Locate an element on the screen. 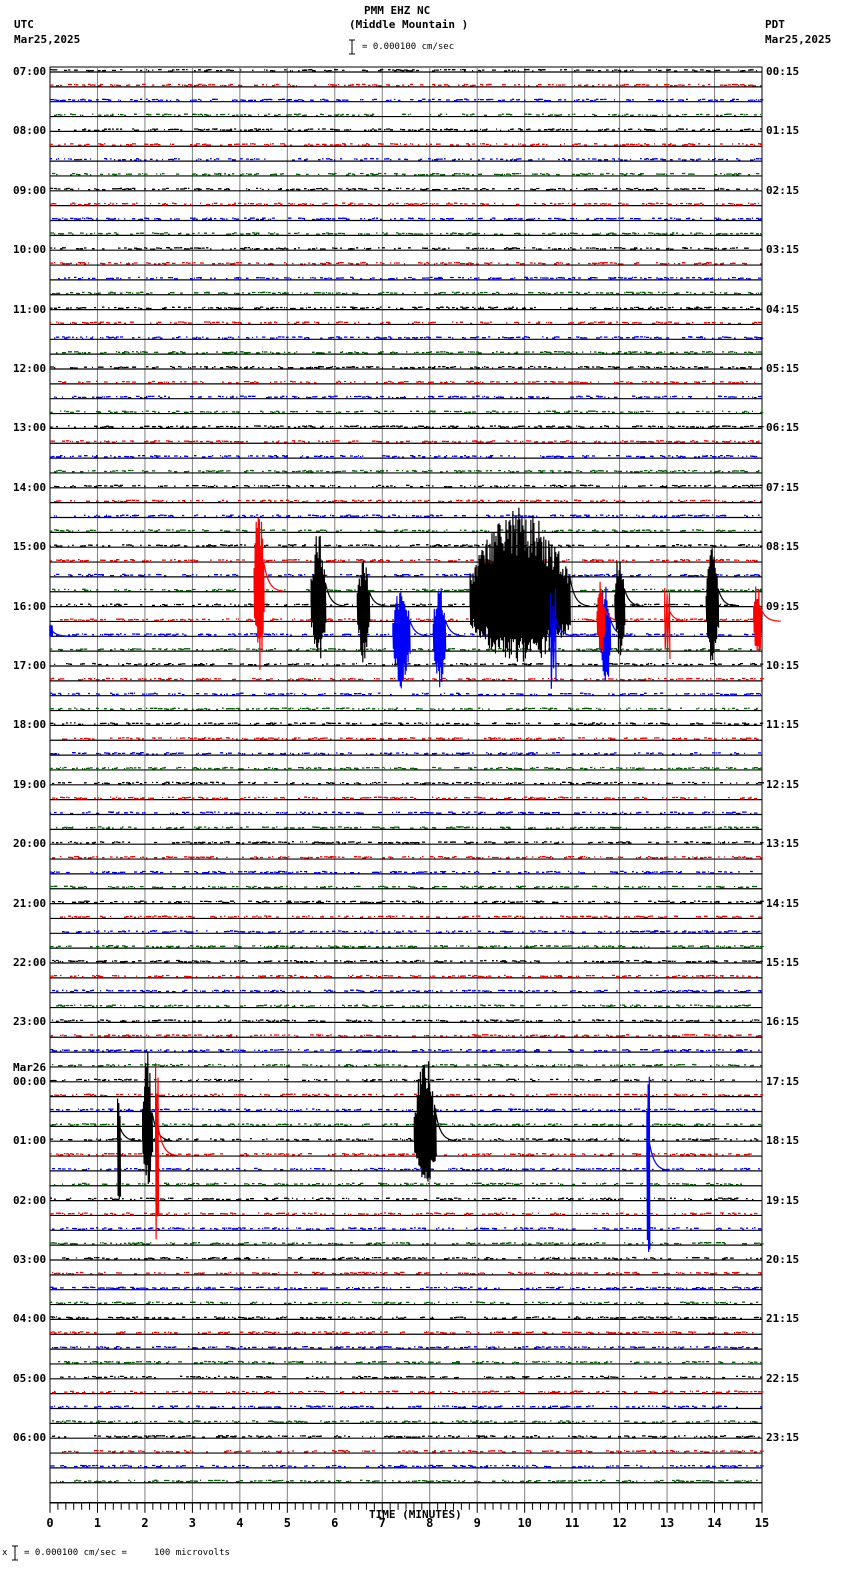 This screenshot has height=1584, width=850. x-tick-label: 2 is located at coordinates (144, 1523).